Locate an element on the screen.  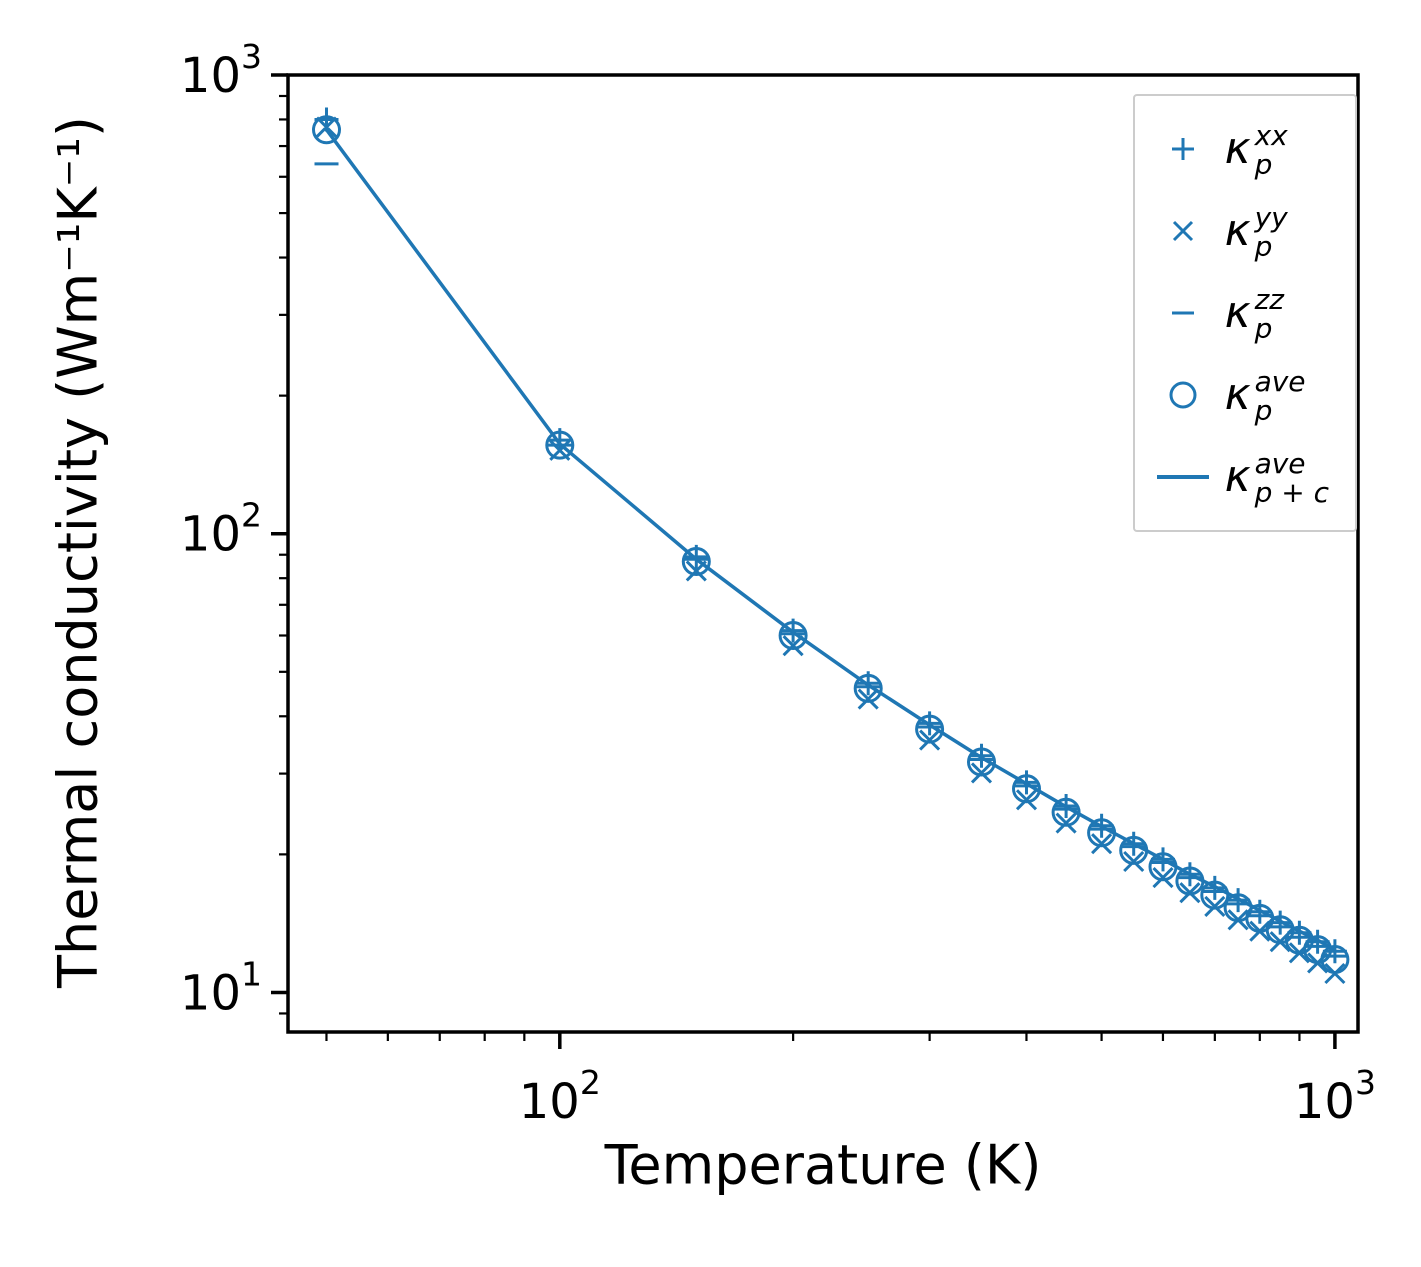
kappa-sup-sub: ave p + c is located at coordinates (1291, 477).